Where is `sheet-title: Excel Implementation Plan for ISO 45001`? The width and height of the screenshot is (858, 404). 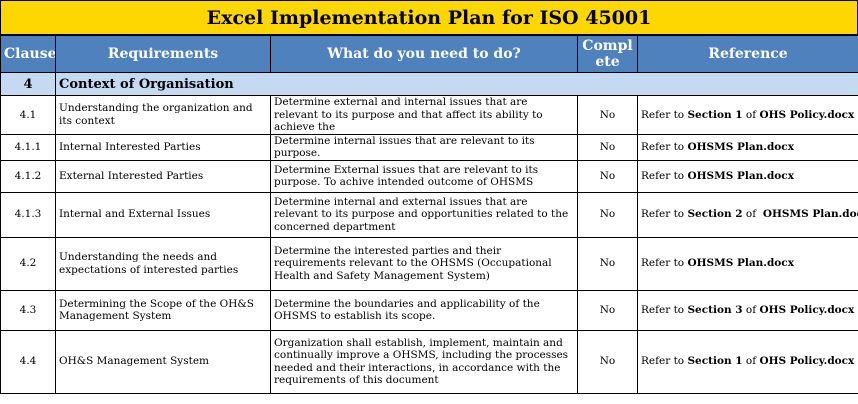
sheet-title: Excel Implementation Plan for ISO 45001 is located at coordinates (429, 17).